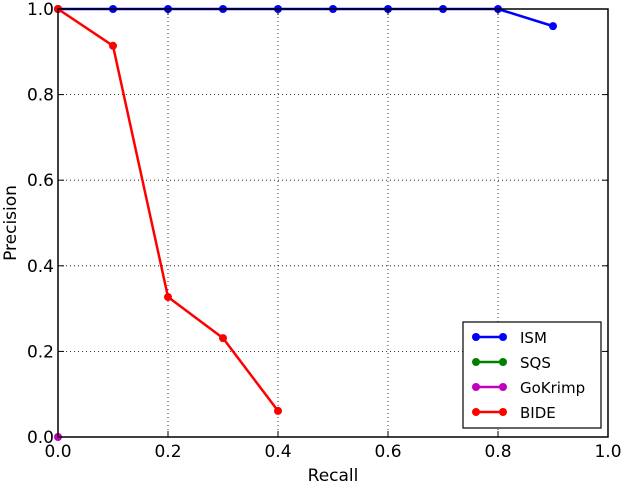 This screenshot has height=484, width=628. What do you see at coordinates (538, 413) in the screenshot?
I see `legend-label: BIDE` at bounding box center [538, 413].